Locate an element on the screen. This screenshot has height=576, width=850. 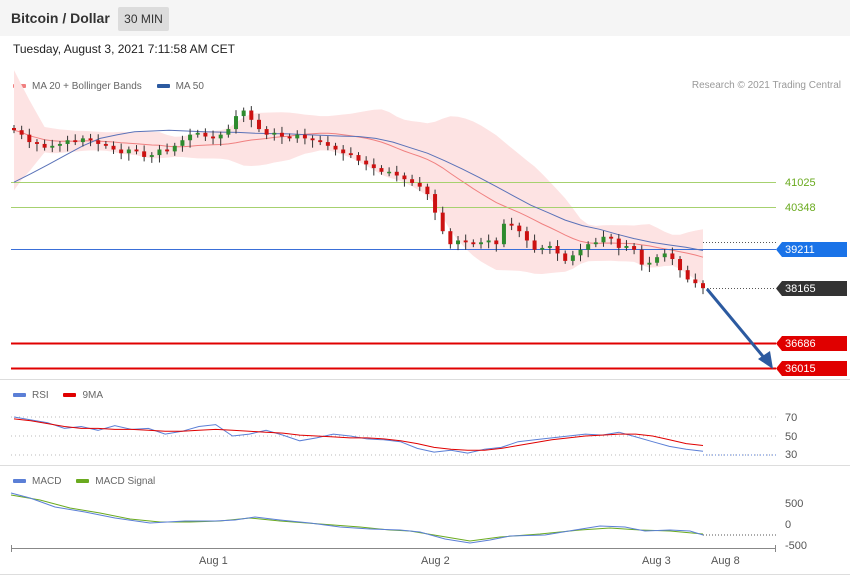
macd-signal-line is located at coordinates (357, 518).